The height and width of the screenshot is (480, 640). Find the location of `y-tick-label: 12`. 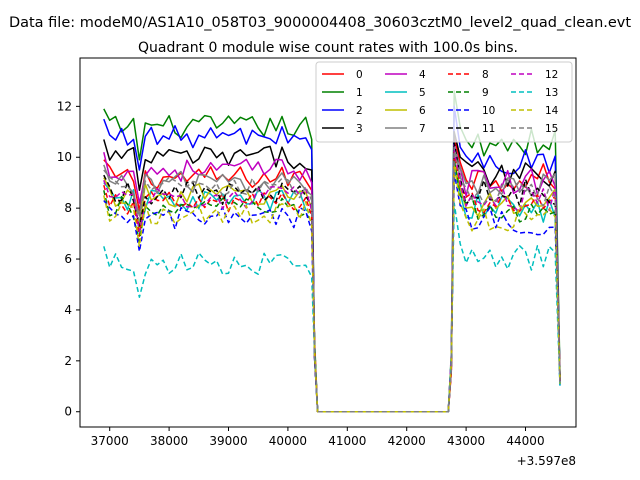

y-tick-label: 12 is located at coordinates (64, 106).